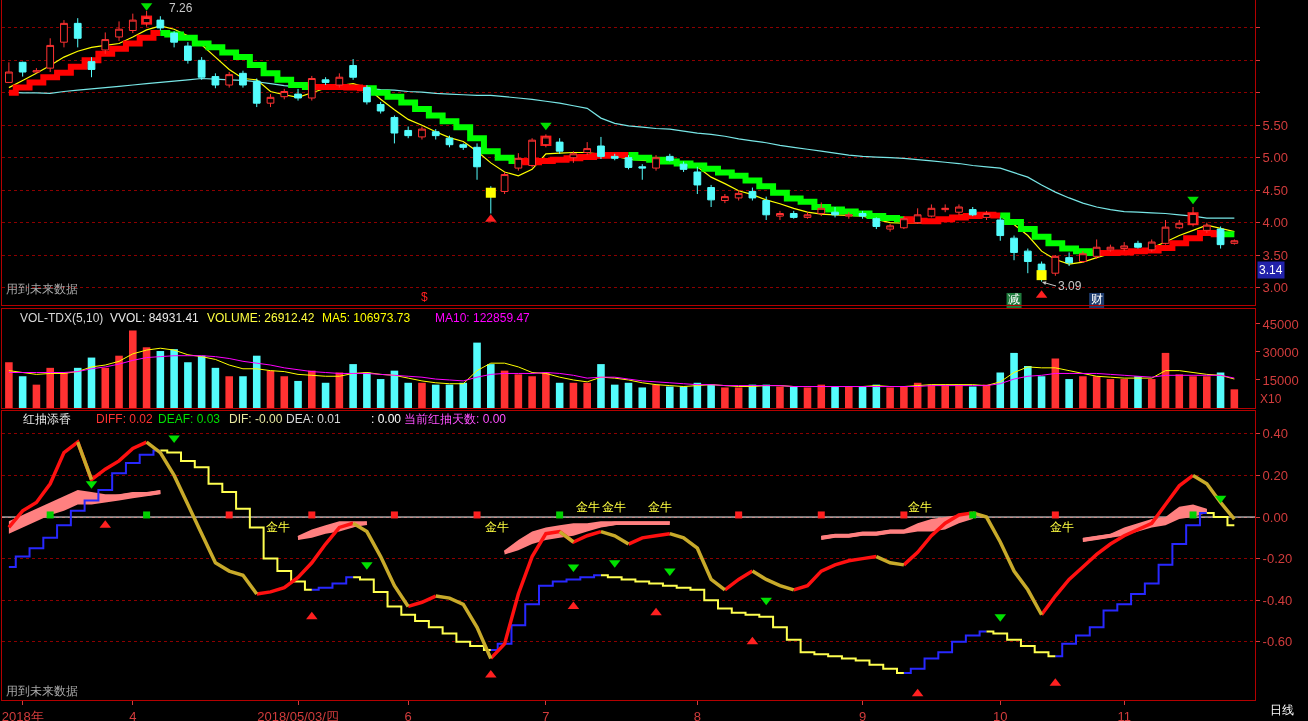  I want to click on annotation: VVOL: 84931.41, so click(155, 318).